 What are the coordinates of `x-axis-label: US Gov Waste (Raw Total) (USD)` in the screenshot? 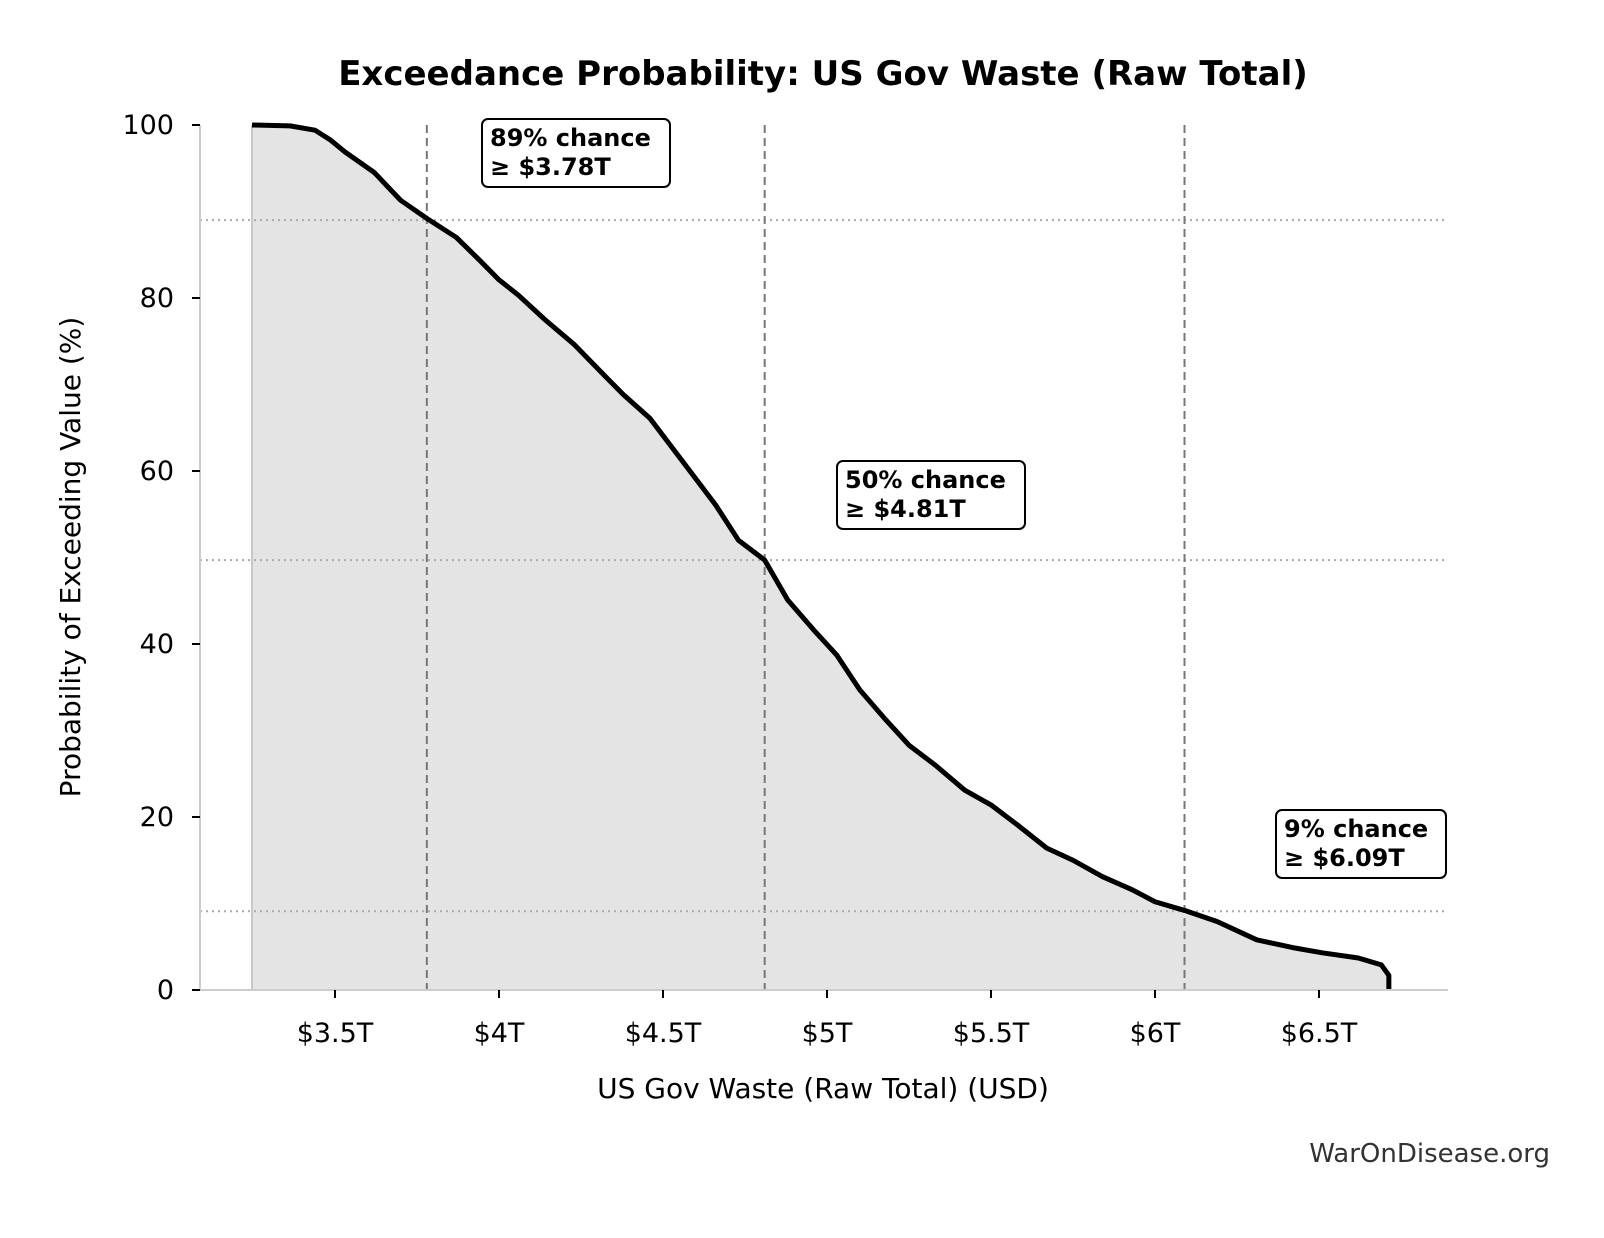 It's located at (823, 1088).